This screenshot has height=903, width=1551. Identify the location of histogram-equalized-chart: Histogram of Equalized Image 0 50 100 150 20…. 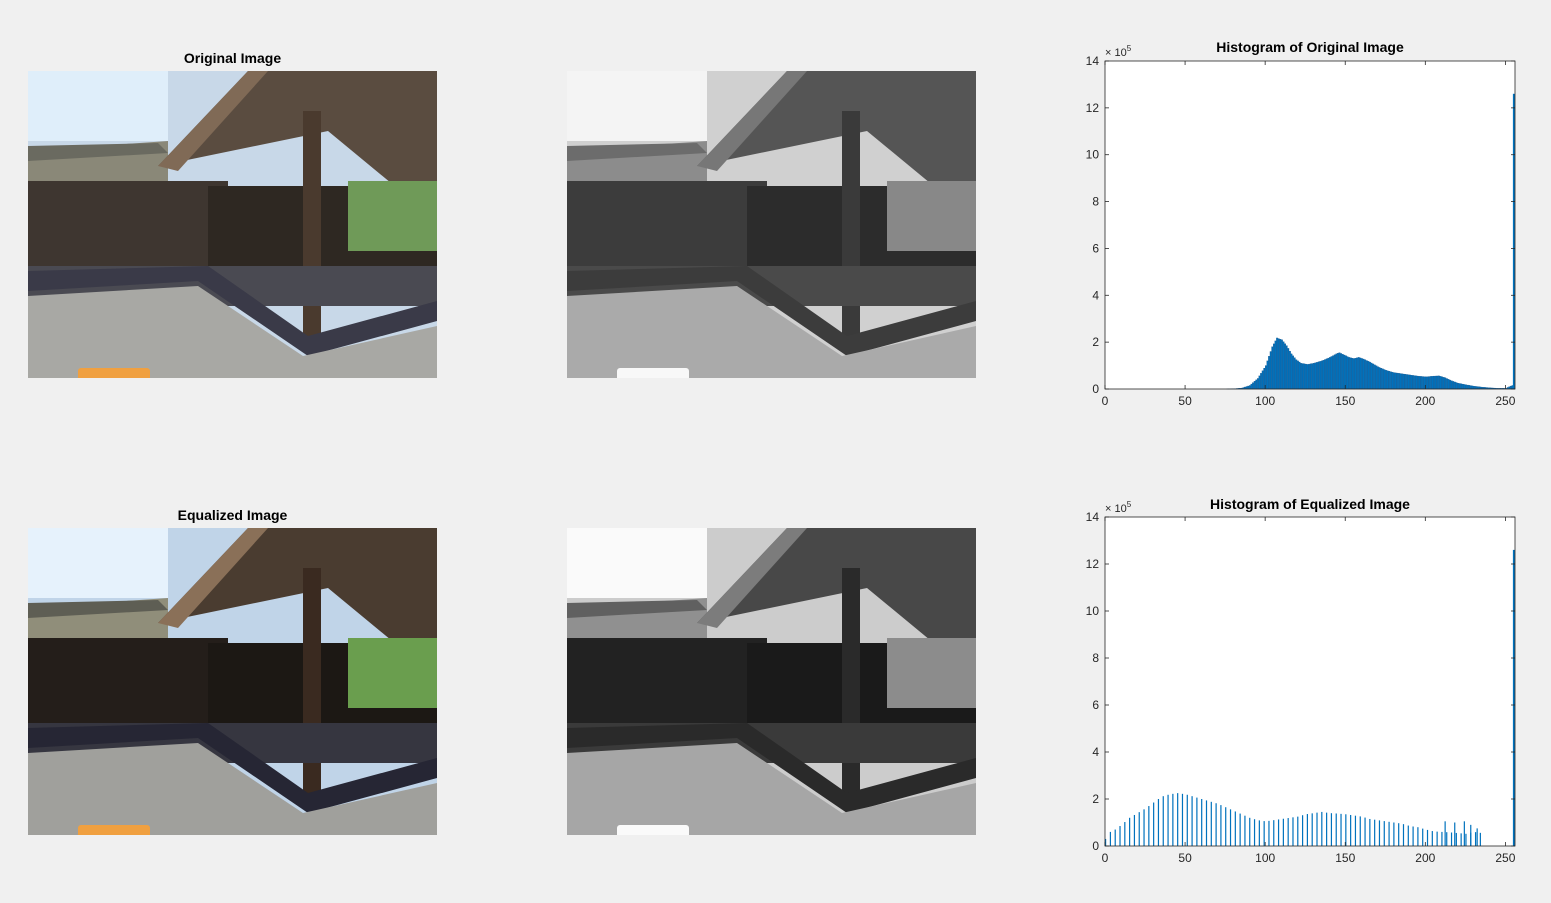
(1301, 680).